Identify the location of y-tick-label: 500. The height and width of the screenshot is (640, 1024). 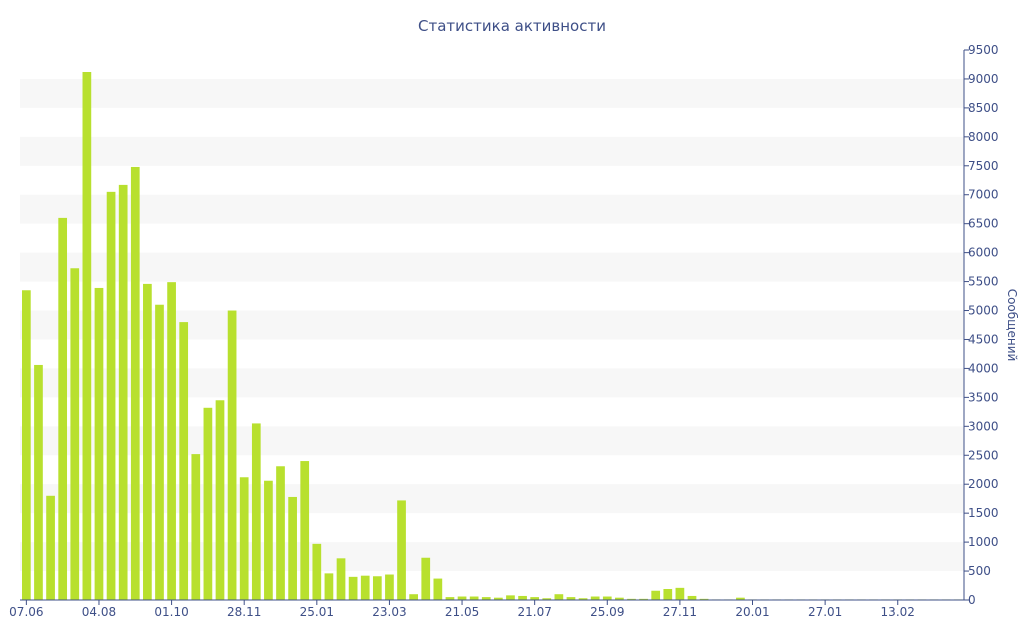
(979, 571).